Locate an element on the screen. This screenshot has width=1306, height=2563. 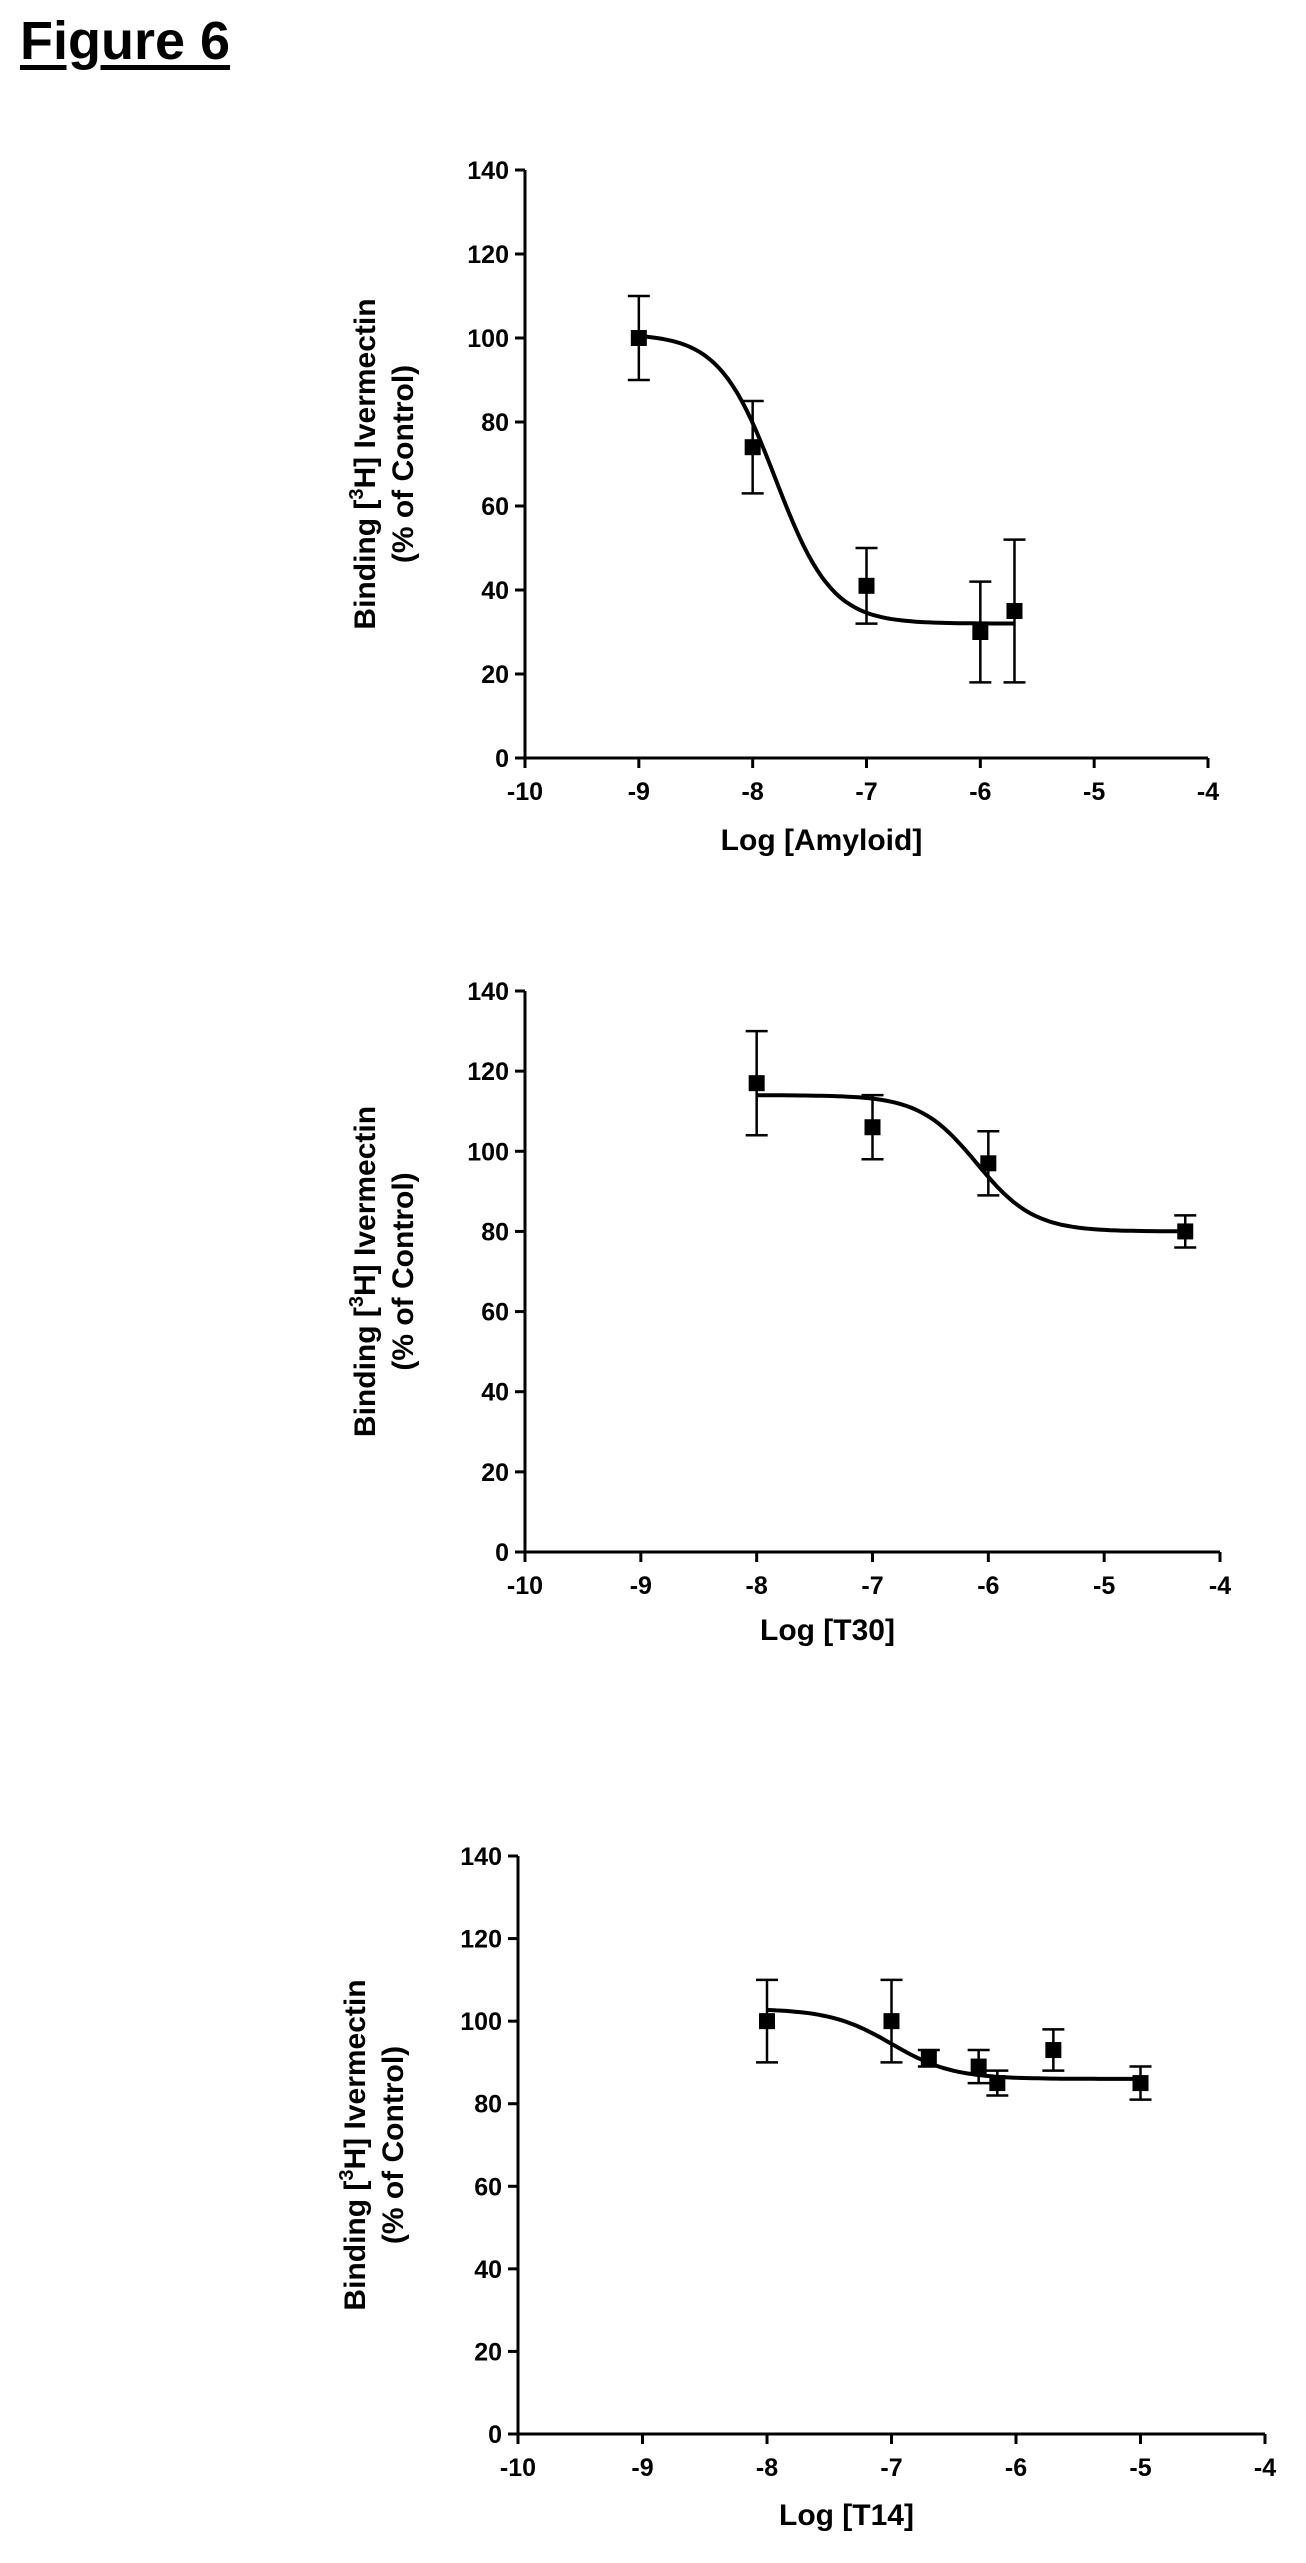
x-axis-title: Log [T30] is located at coordinates (827, 1630).